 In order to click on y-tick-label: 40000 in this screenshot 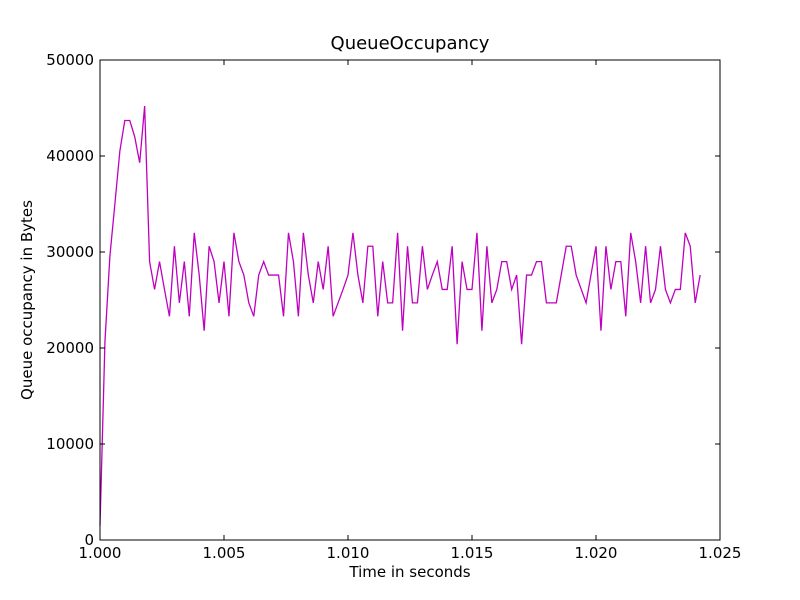, I will do `click(70, 156)`.